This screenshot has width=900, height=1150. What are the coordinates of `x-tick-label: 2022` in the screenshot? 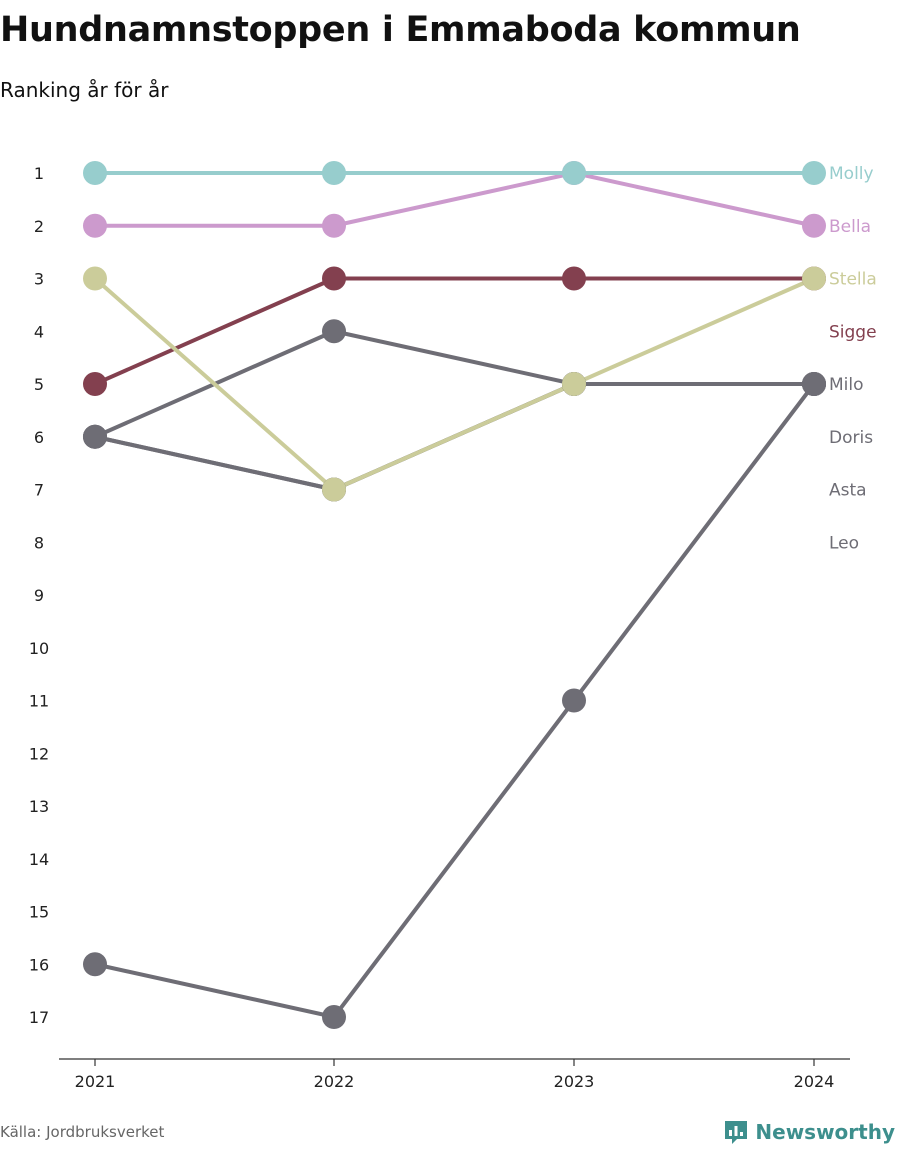 It's located at (334, 1081).